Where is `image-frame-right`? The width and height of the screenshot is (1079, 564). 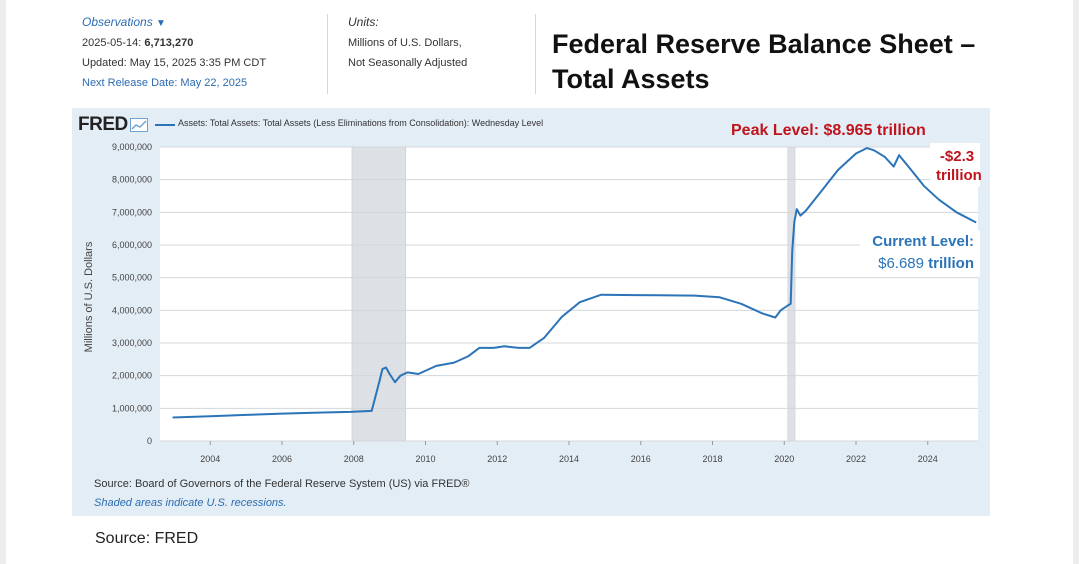
image-frame-right is located at coordinates (1076, 282).